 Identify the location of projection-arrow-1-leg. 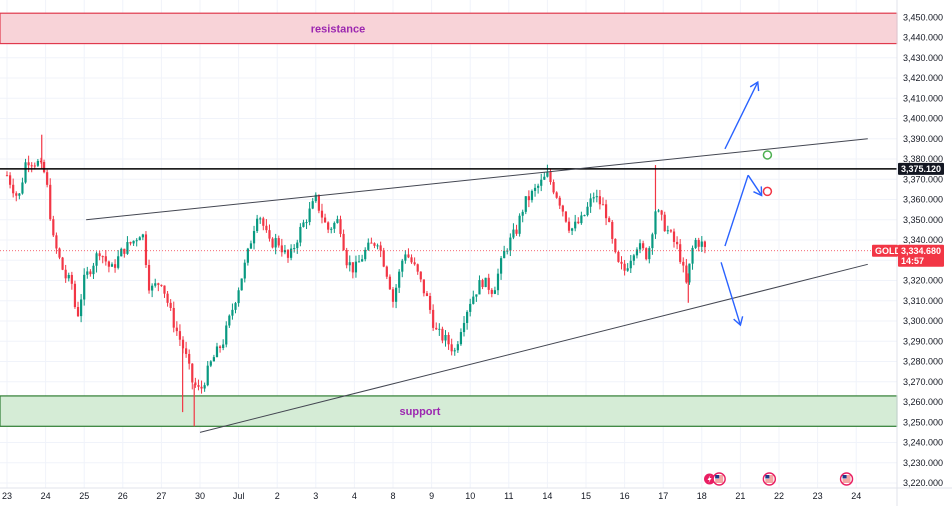
(755, 185).